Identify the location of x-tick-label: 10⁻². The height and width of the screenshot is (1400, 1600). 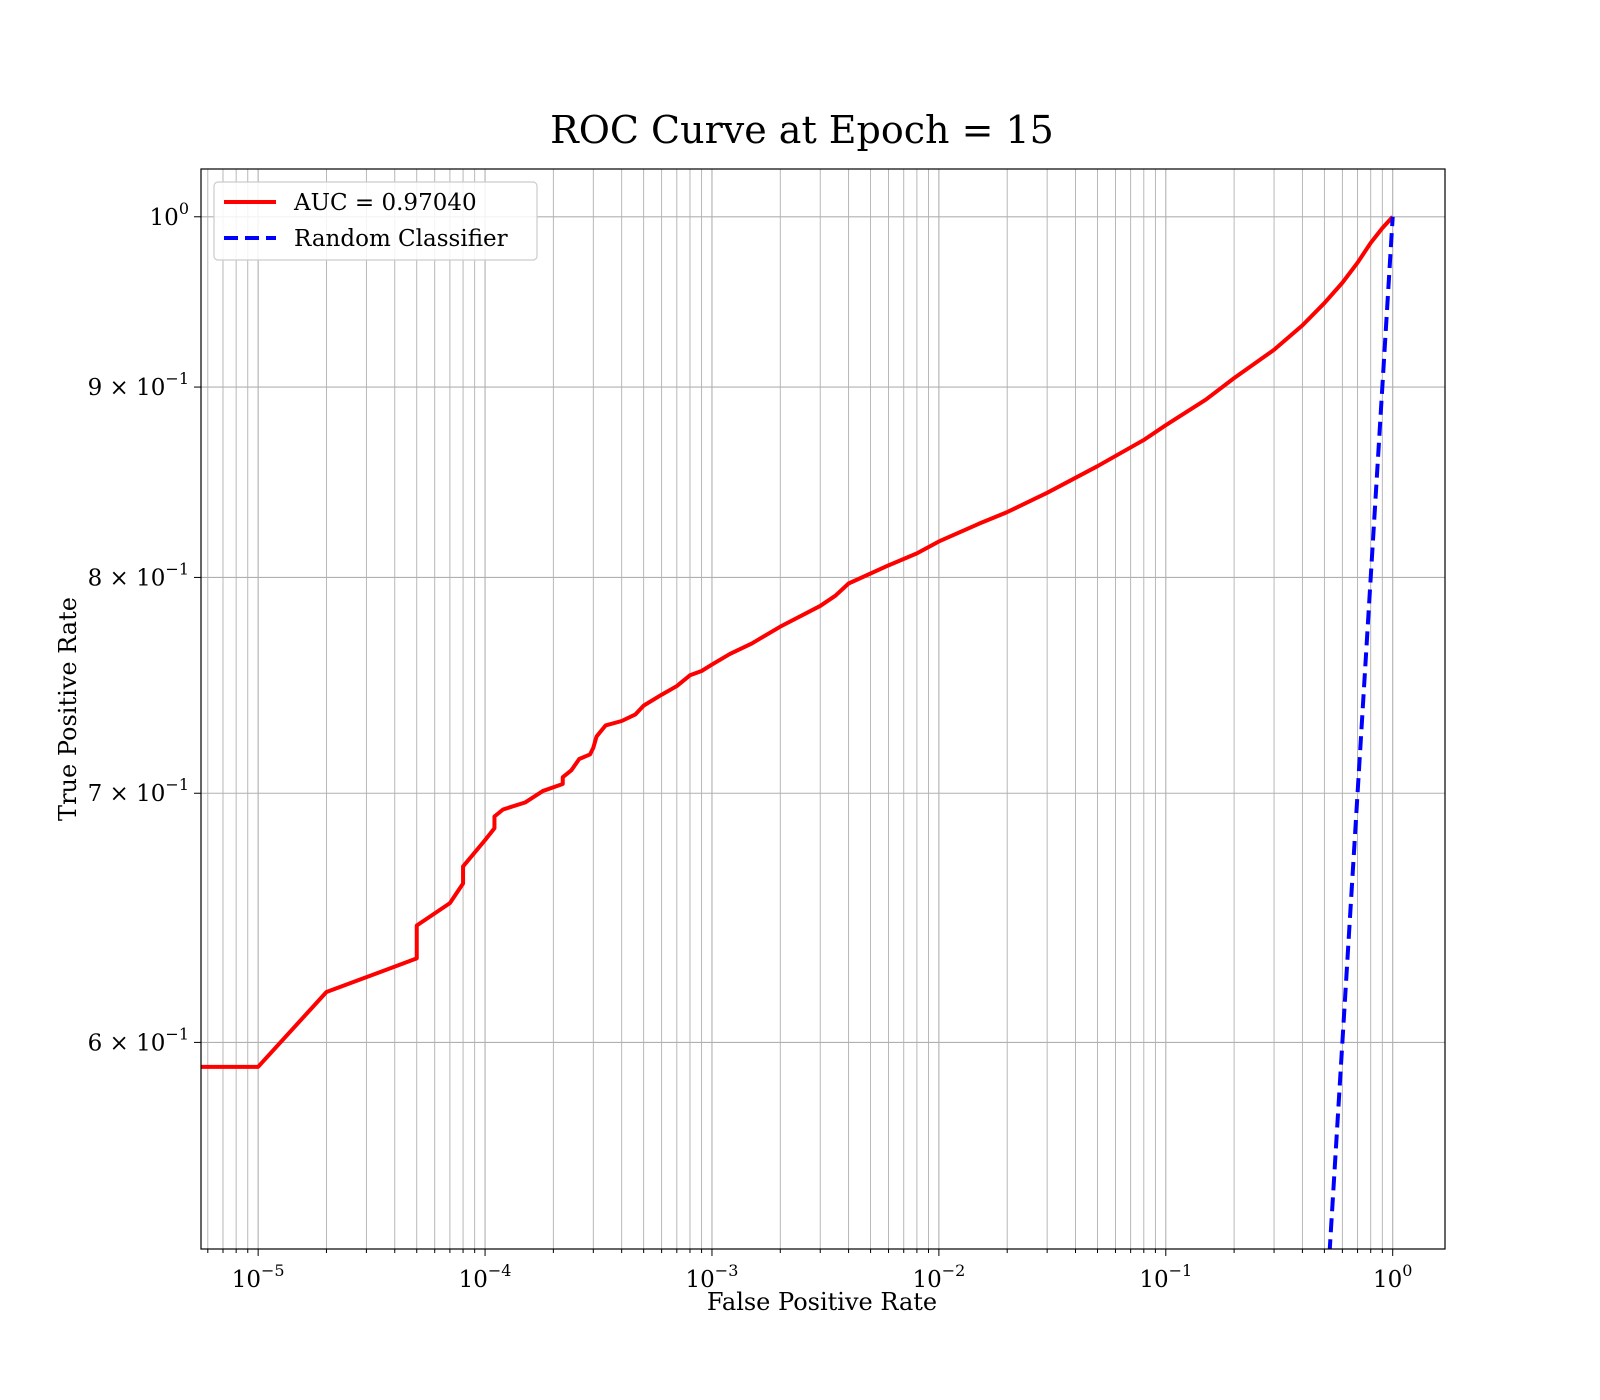
(938, 1277).